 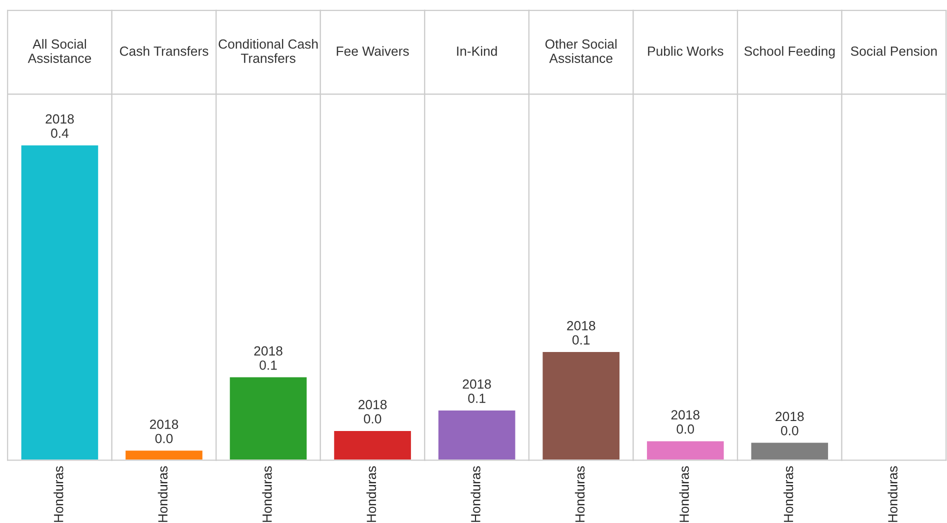 I want to click on chart-title: Other Social Assistance, so click(x=581, y=51).